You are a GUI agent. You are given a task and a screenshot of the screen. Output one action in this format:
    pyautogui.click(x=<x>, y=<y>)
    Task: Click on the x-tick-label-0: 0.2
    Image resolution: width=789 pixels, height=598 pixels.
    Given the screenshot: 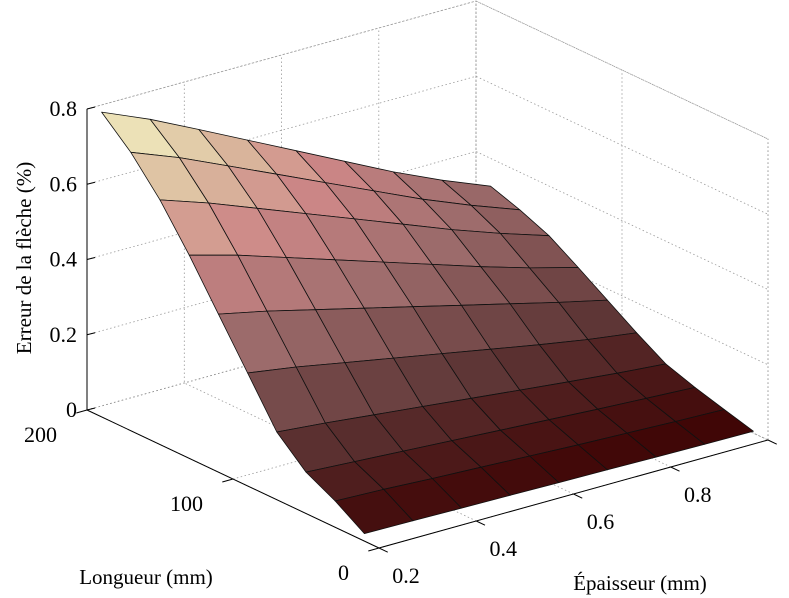 What is the action you would take?
    pyautogui.click(x=406, y=575)
    